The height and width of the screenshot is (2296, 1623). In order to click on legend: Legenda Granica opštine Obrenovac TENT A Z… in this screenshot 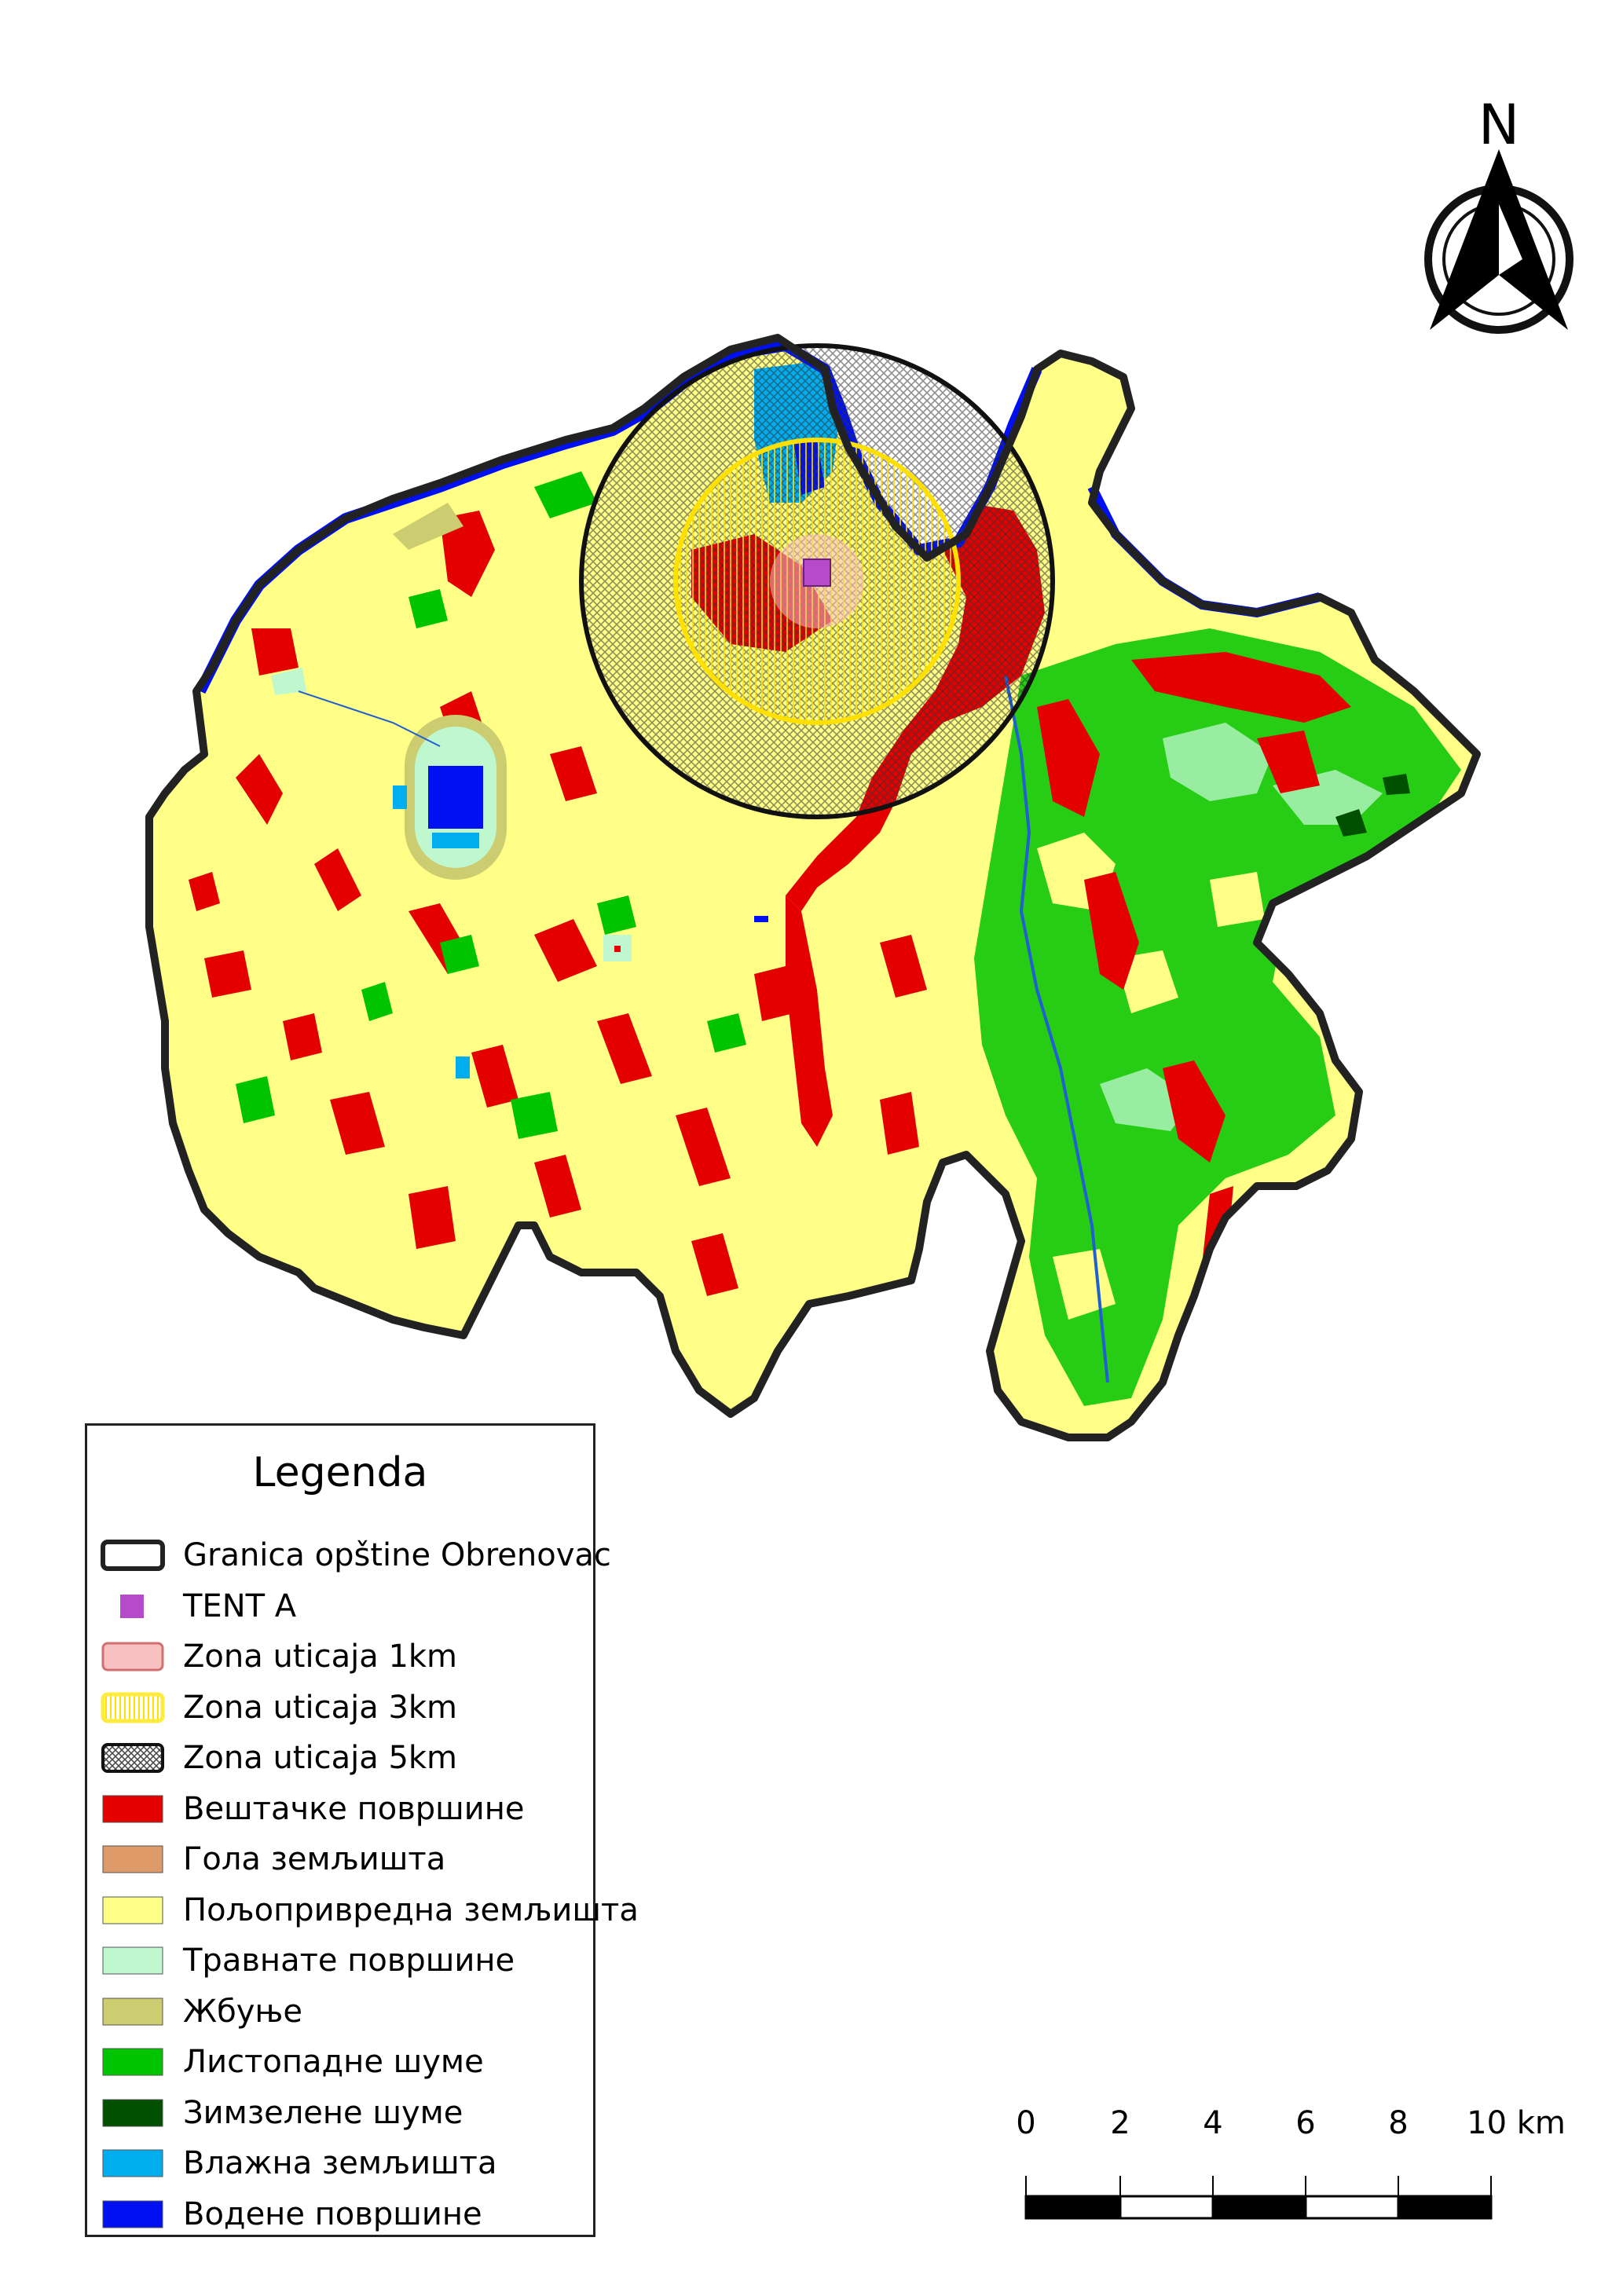, I will do `click(362, 1830)`.